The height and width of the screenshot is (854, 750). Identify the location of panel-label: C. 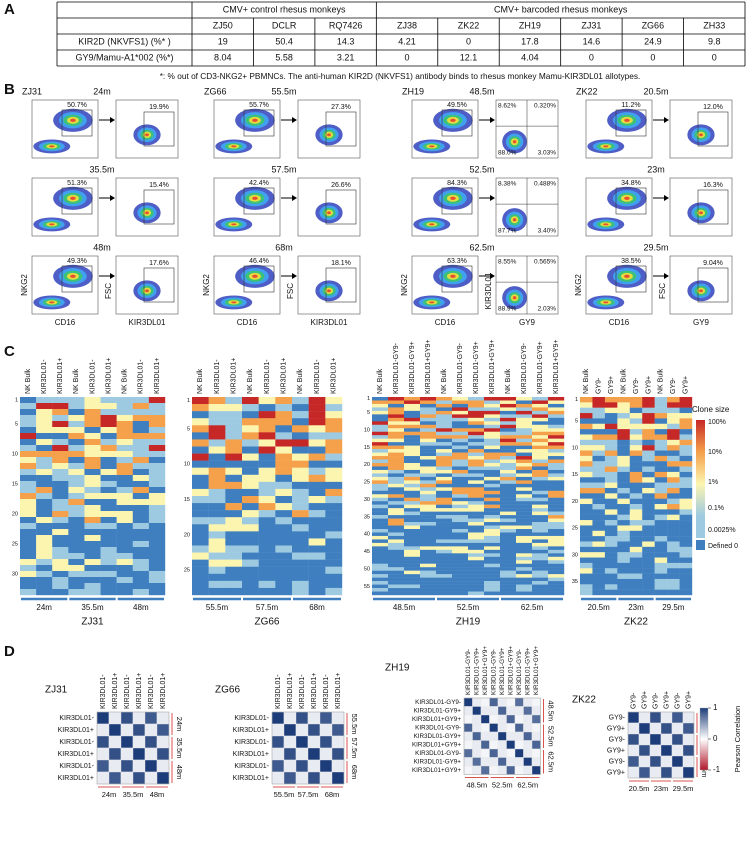
(9, 351).